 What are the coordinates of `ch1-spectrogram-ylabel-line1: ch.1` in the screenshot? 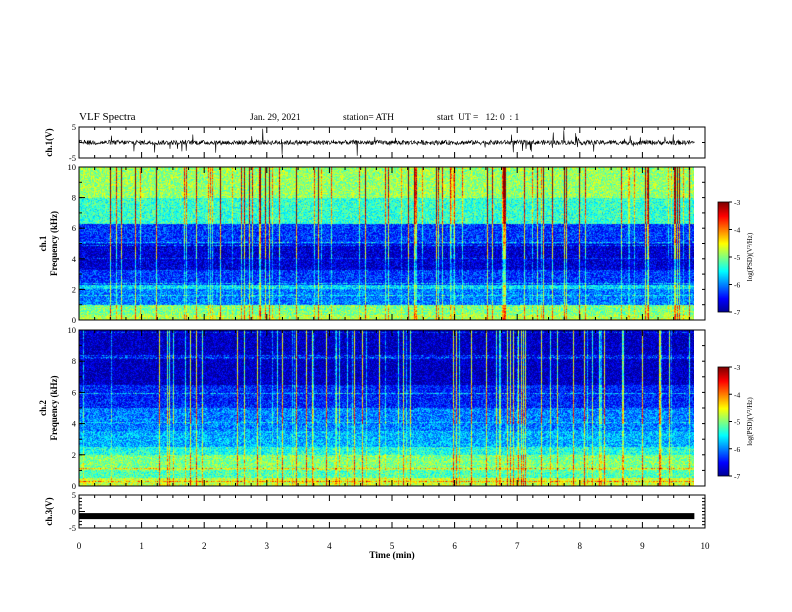 It's located at (43, 243).